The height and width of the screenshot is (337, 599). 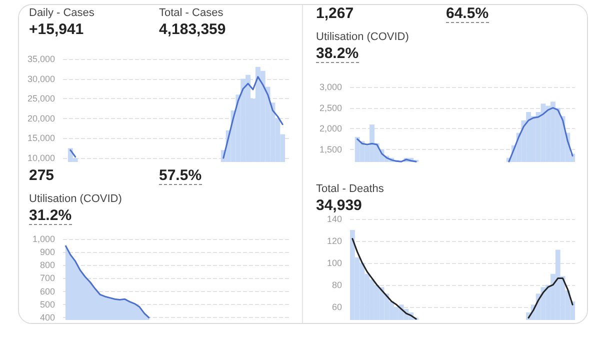 What do you see at coordinates (467, 14) in the screenshot?
I see `text: 64.5%` at bounding box center [467, 14].